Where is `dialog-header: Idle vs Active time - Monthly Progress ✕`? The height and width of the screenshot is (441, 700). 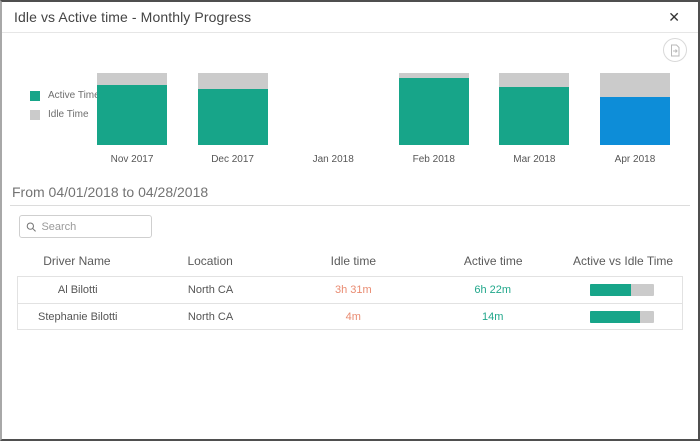
dialog-header: Idle vs Active time - Monthly Progress ✕ is located at coordinates (350, 17).